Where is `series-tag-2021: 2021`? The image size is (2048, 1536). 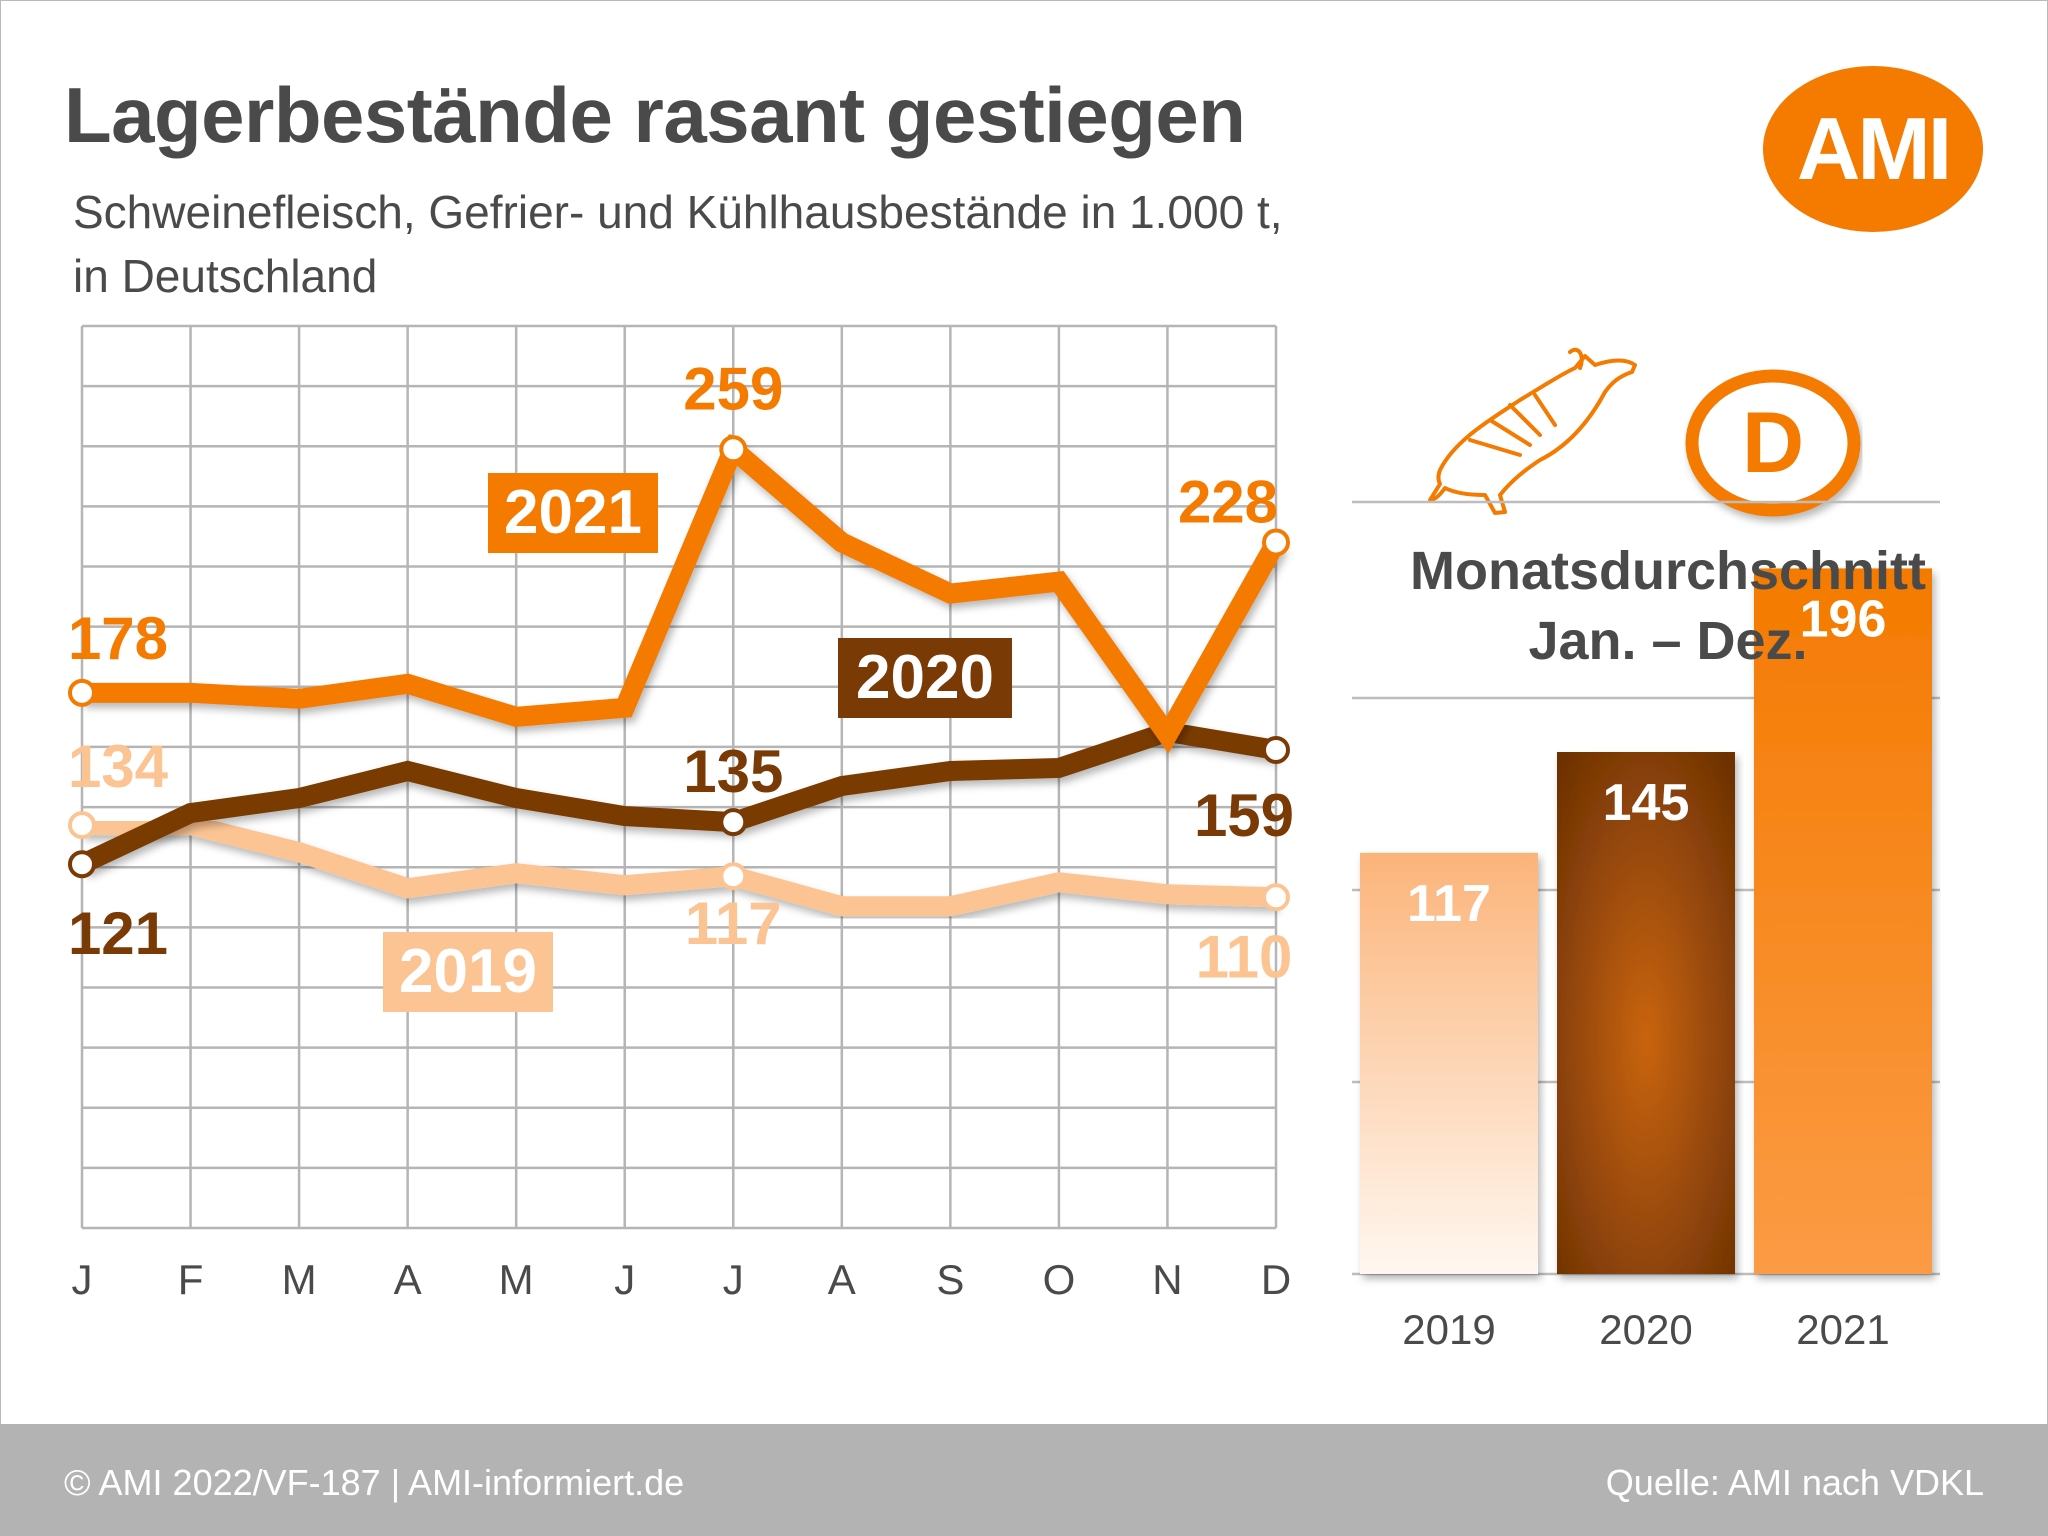 series-tag-2021: 2021 is located at coordinates (573, 513).